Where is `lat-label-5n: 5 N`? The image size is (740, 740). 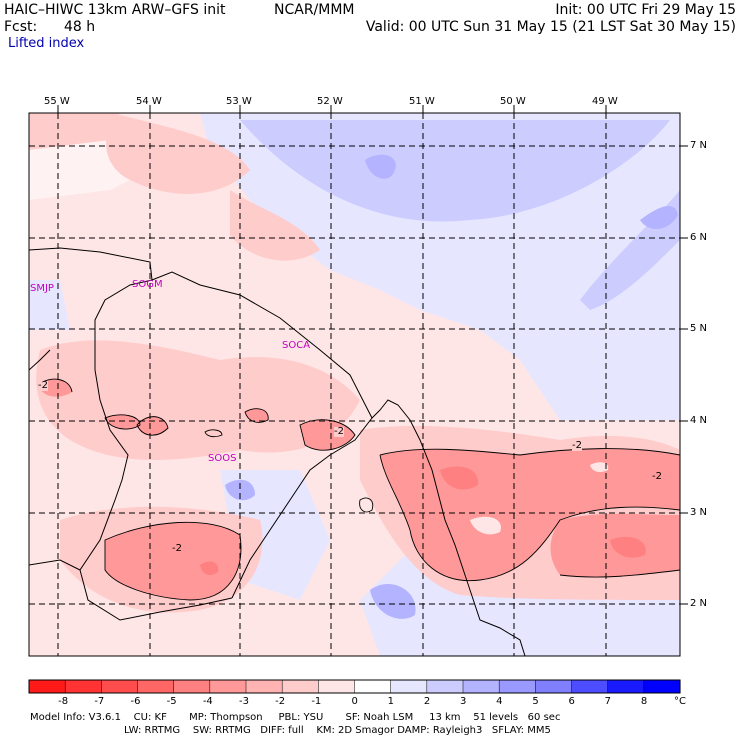 lat-label-5n: 5 N is located at coordinates (699, 328).